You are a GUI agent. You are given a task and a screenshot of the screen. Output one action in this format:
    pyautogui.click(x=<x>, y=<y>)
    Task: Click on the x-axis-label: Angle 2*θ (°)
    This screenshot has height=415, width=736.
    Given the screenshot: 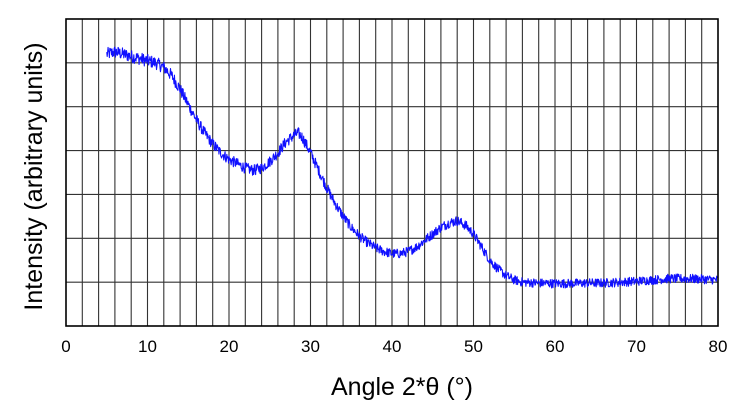 What is the action you would take?
    pyautogui.click(x=402, y=387)
    